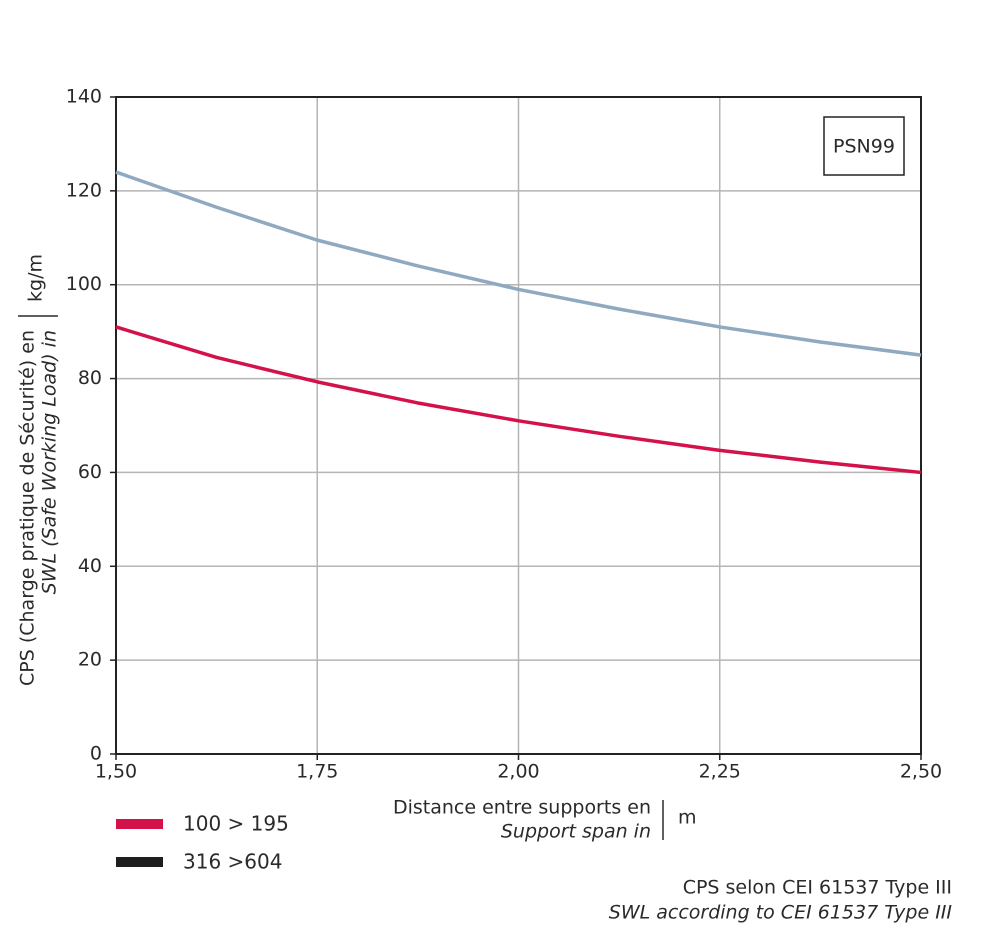 This screenshot has width=1000, height=945. Describe the element at coordinates (90, 660) in the screenshot. I see `y-tick-label: 20` at that location.